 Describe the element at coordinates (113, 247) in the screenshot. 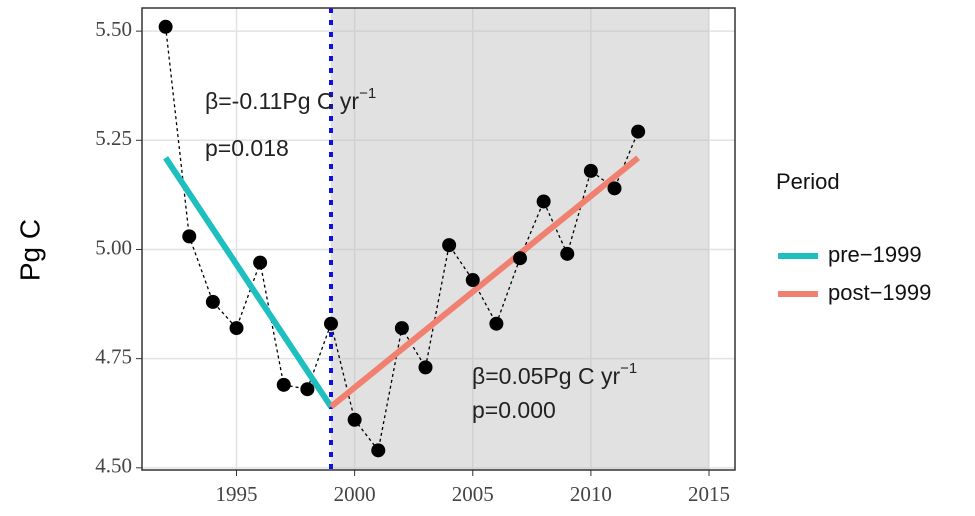

I see `y-tick-label: 5.00` at that location.